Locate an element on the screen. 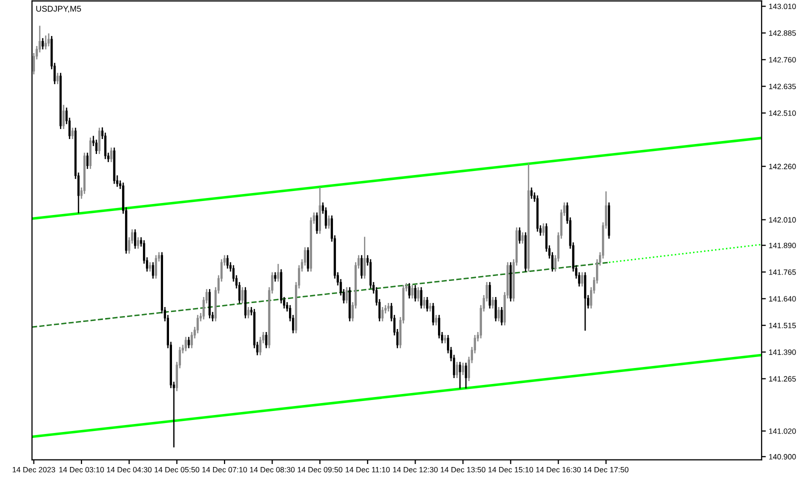 The image size is (800, 477). chart-title: USDJPY,M5 is located at coordinates (58, 9).